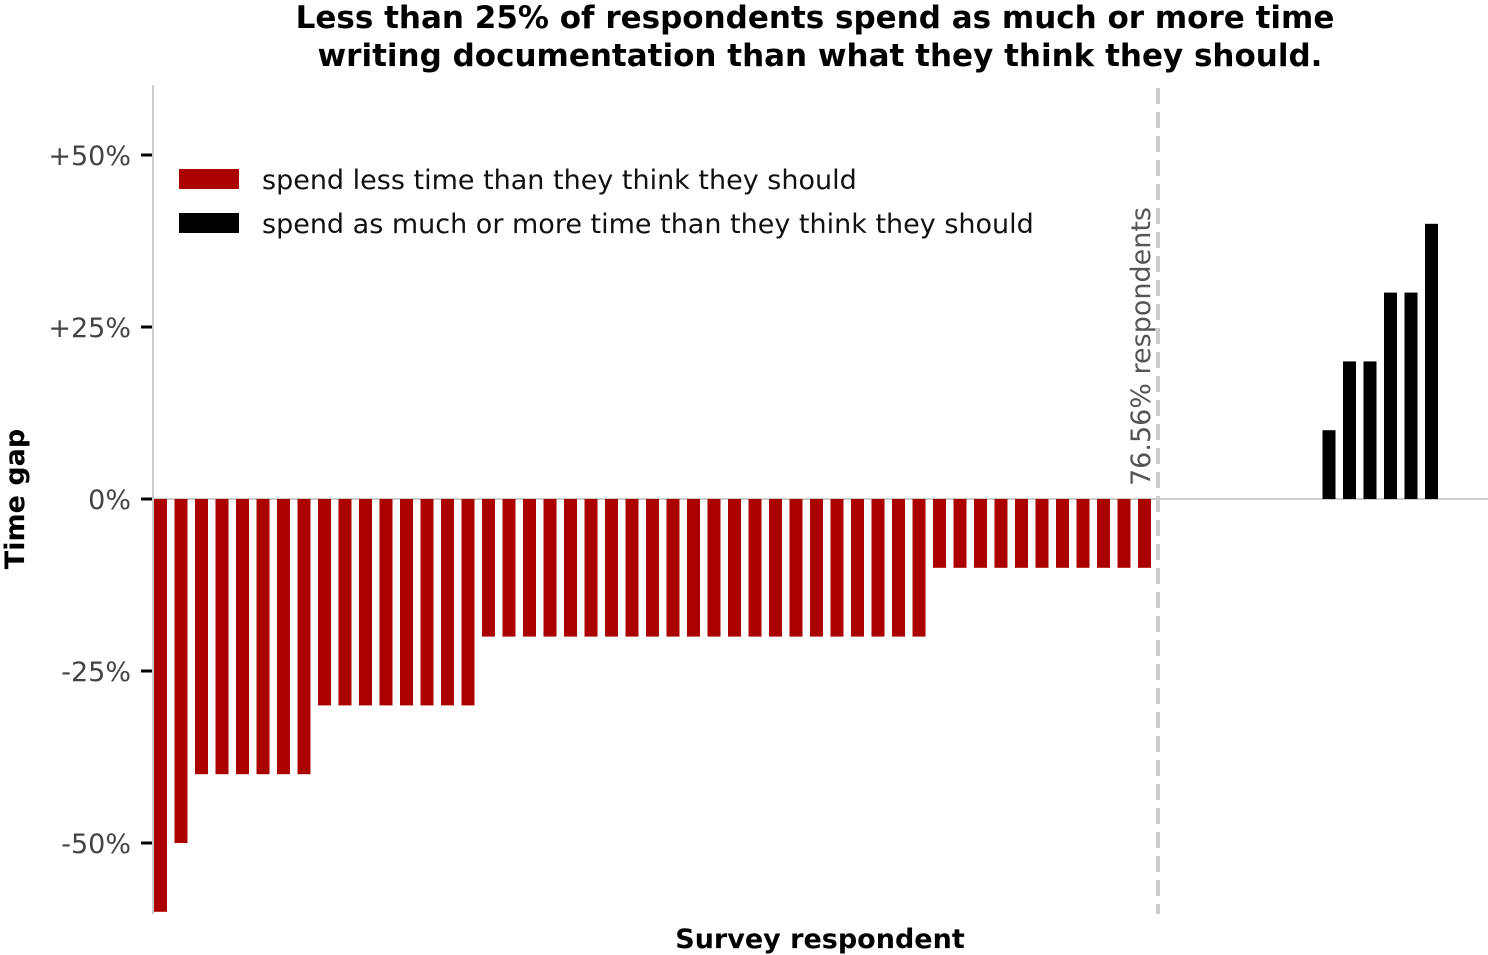 The image size is (1488, 955). Describe the element at coordinates (109, 500) in the screenshot. I see `y-tick-label: 0%` at that location.